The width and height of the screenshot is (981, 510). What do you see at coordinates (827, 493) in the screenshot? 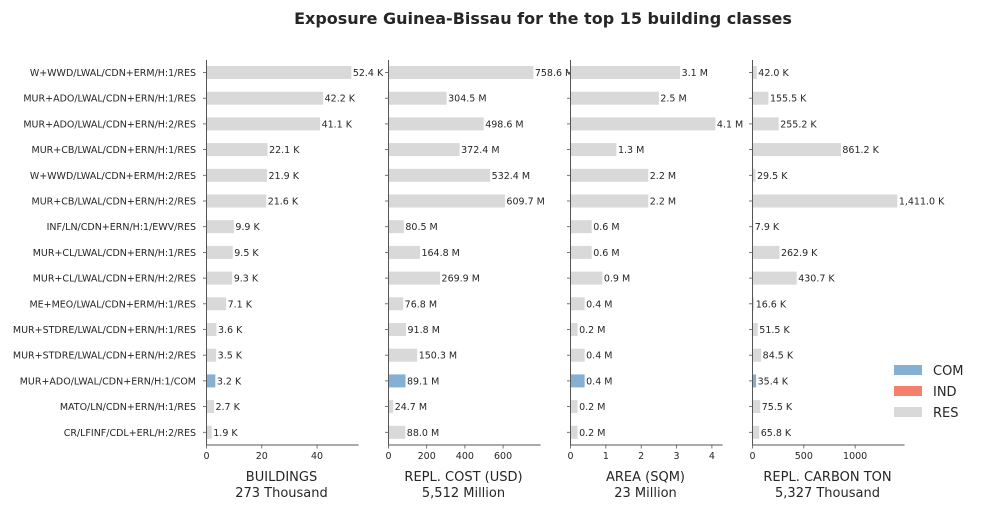
I see `x-axis-total: 5,327 Thousand` at bounding box center [827, 493].